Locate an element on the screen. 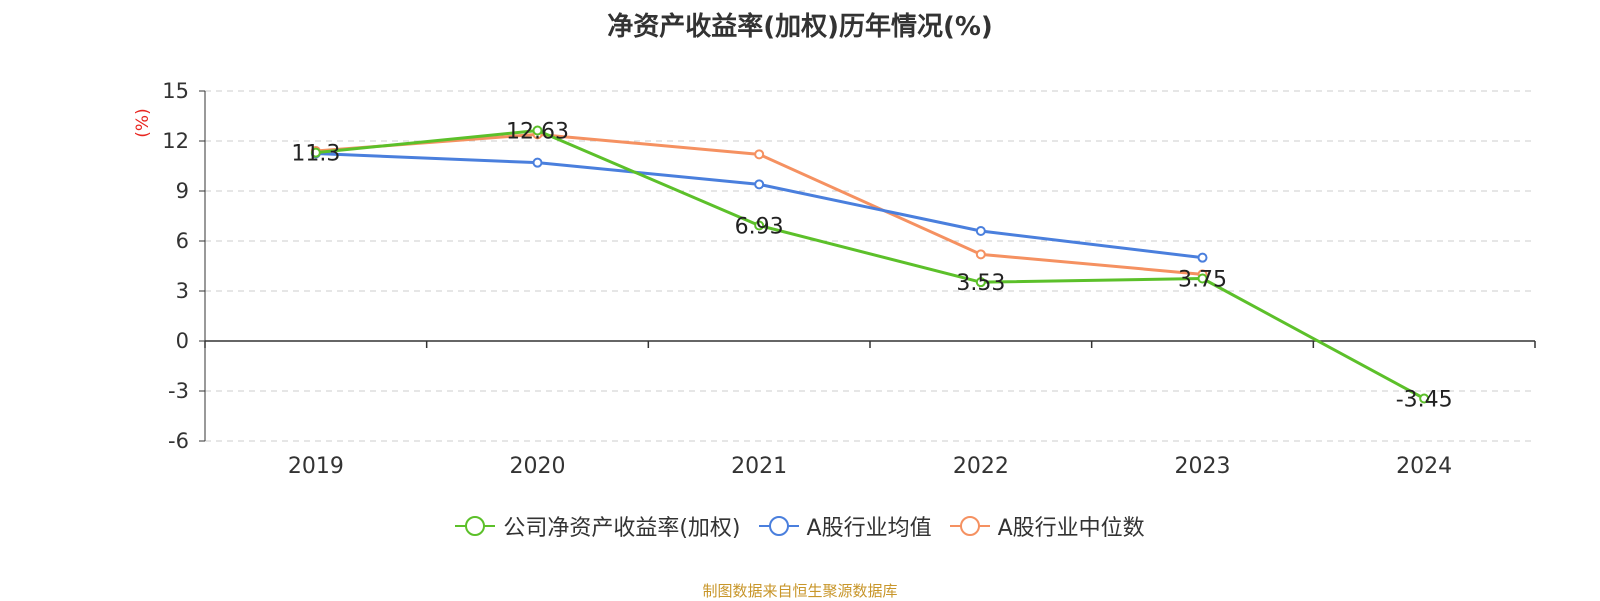 The width and height of the screenshot is (1600, 601). x-tick-label: 2022 is located at coordinates (981, 466).